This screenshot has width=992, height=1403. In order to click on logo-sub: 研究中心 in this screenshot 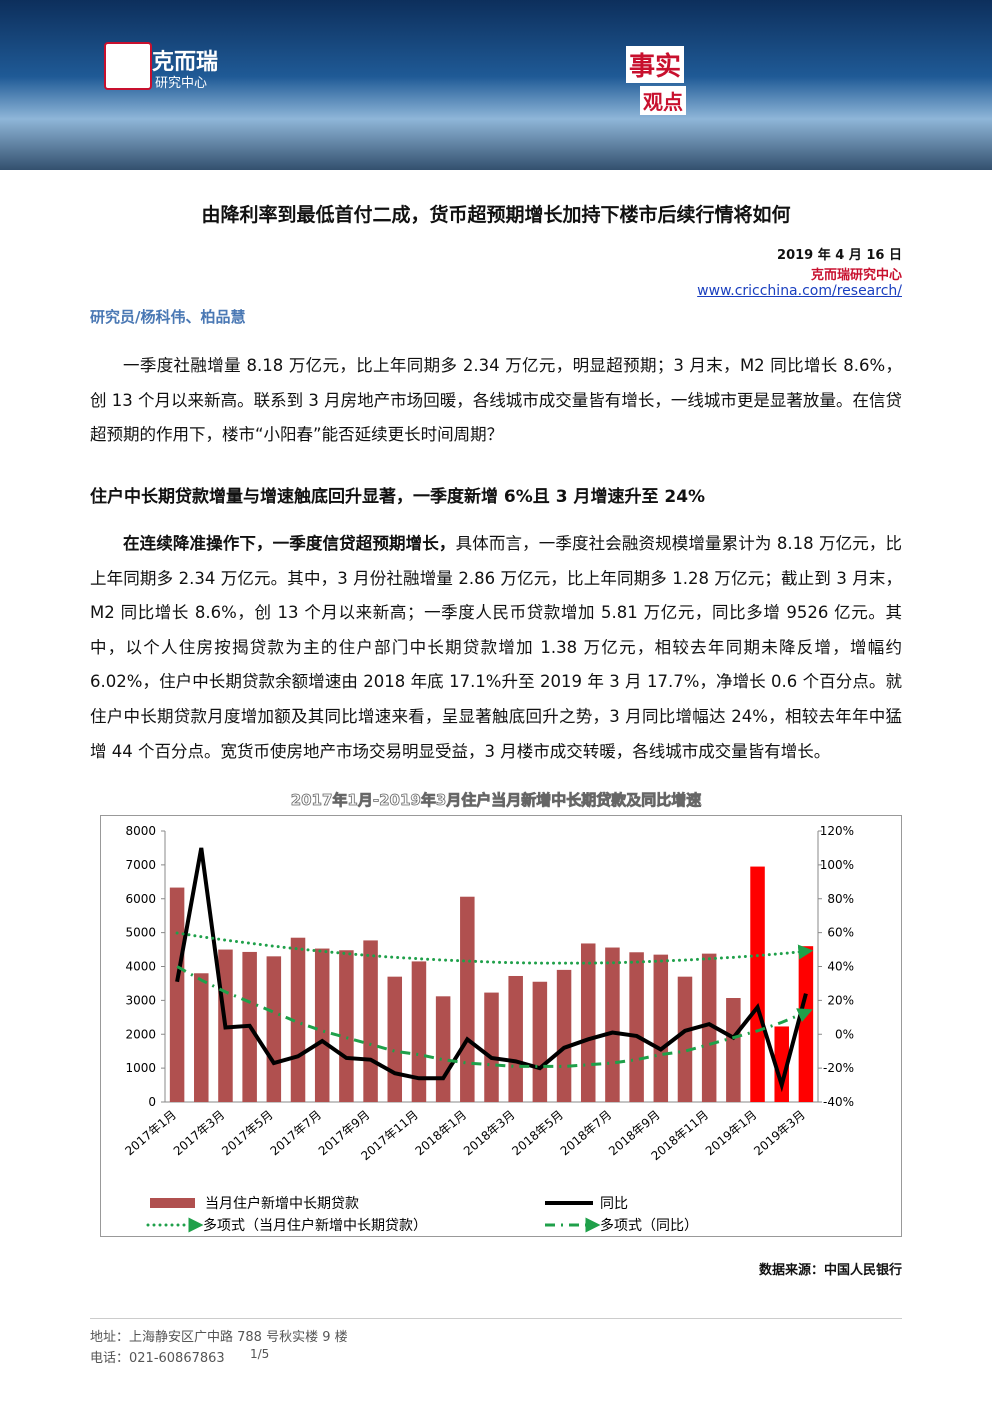, I will do `click(181, 83)`.